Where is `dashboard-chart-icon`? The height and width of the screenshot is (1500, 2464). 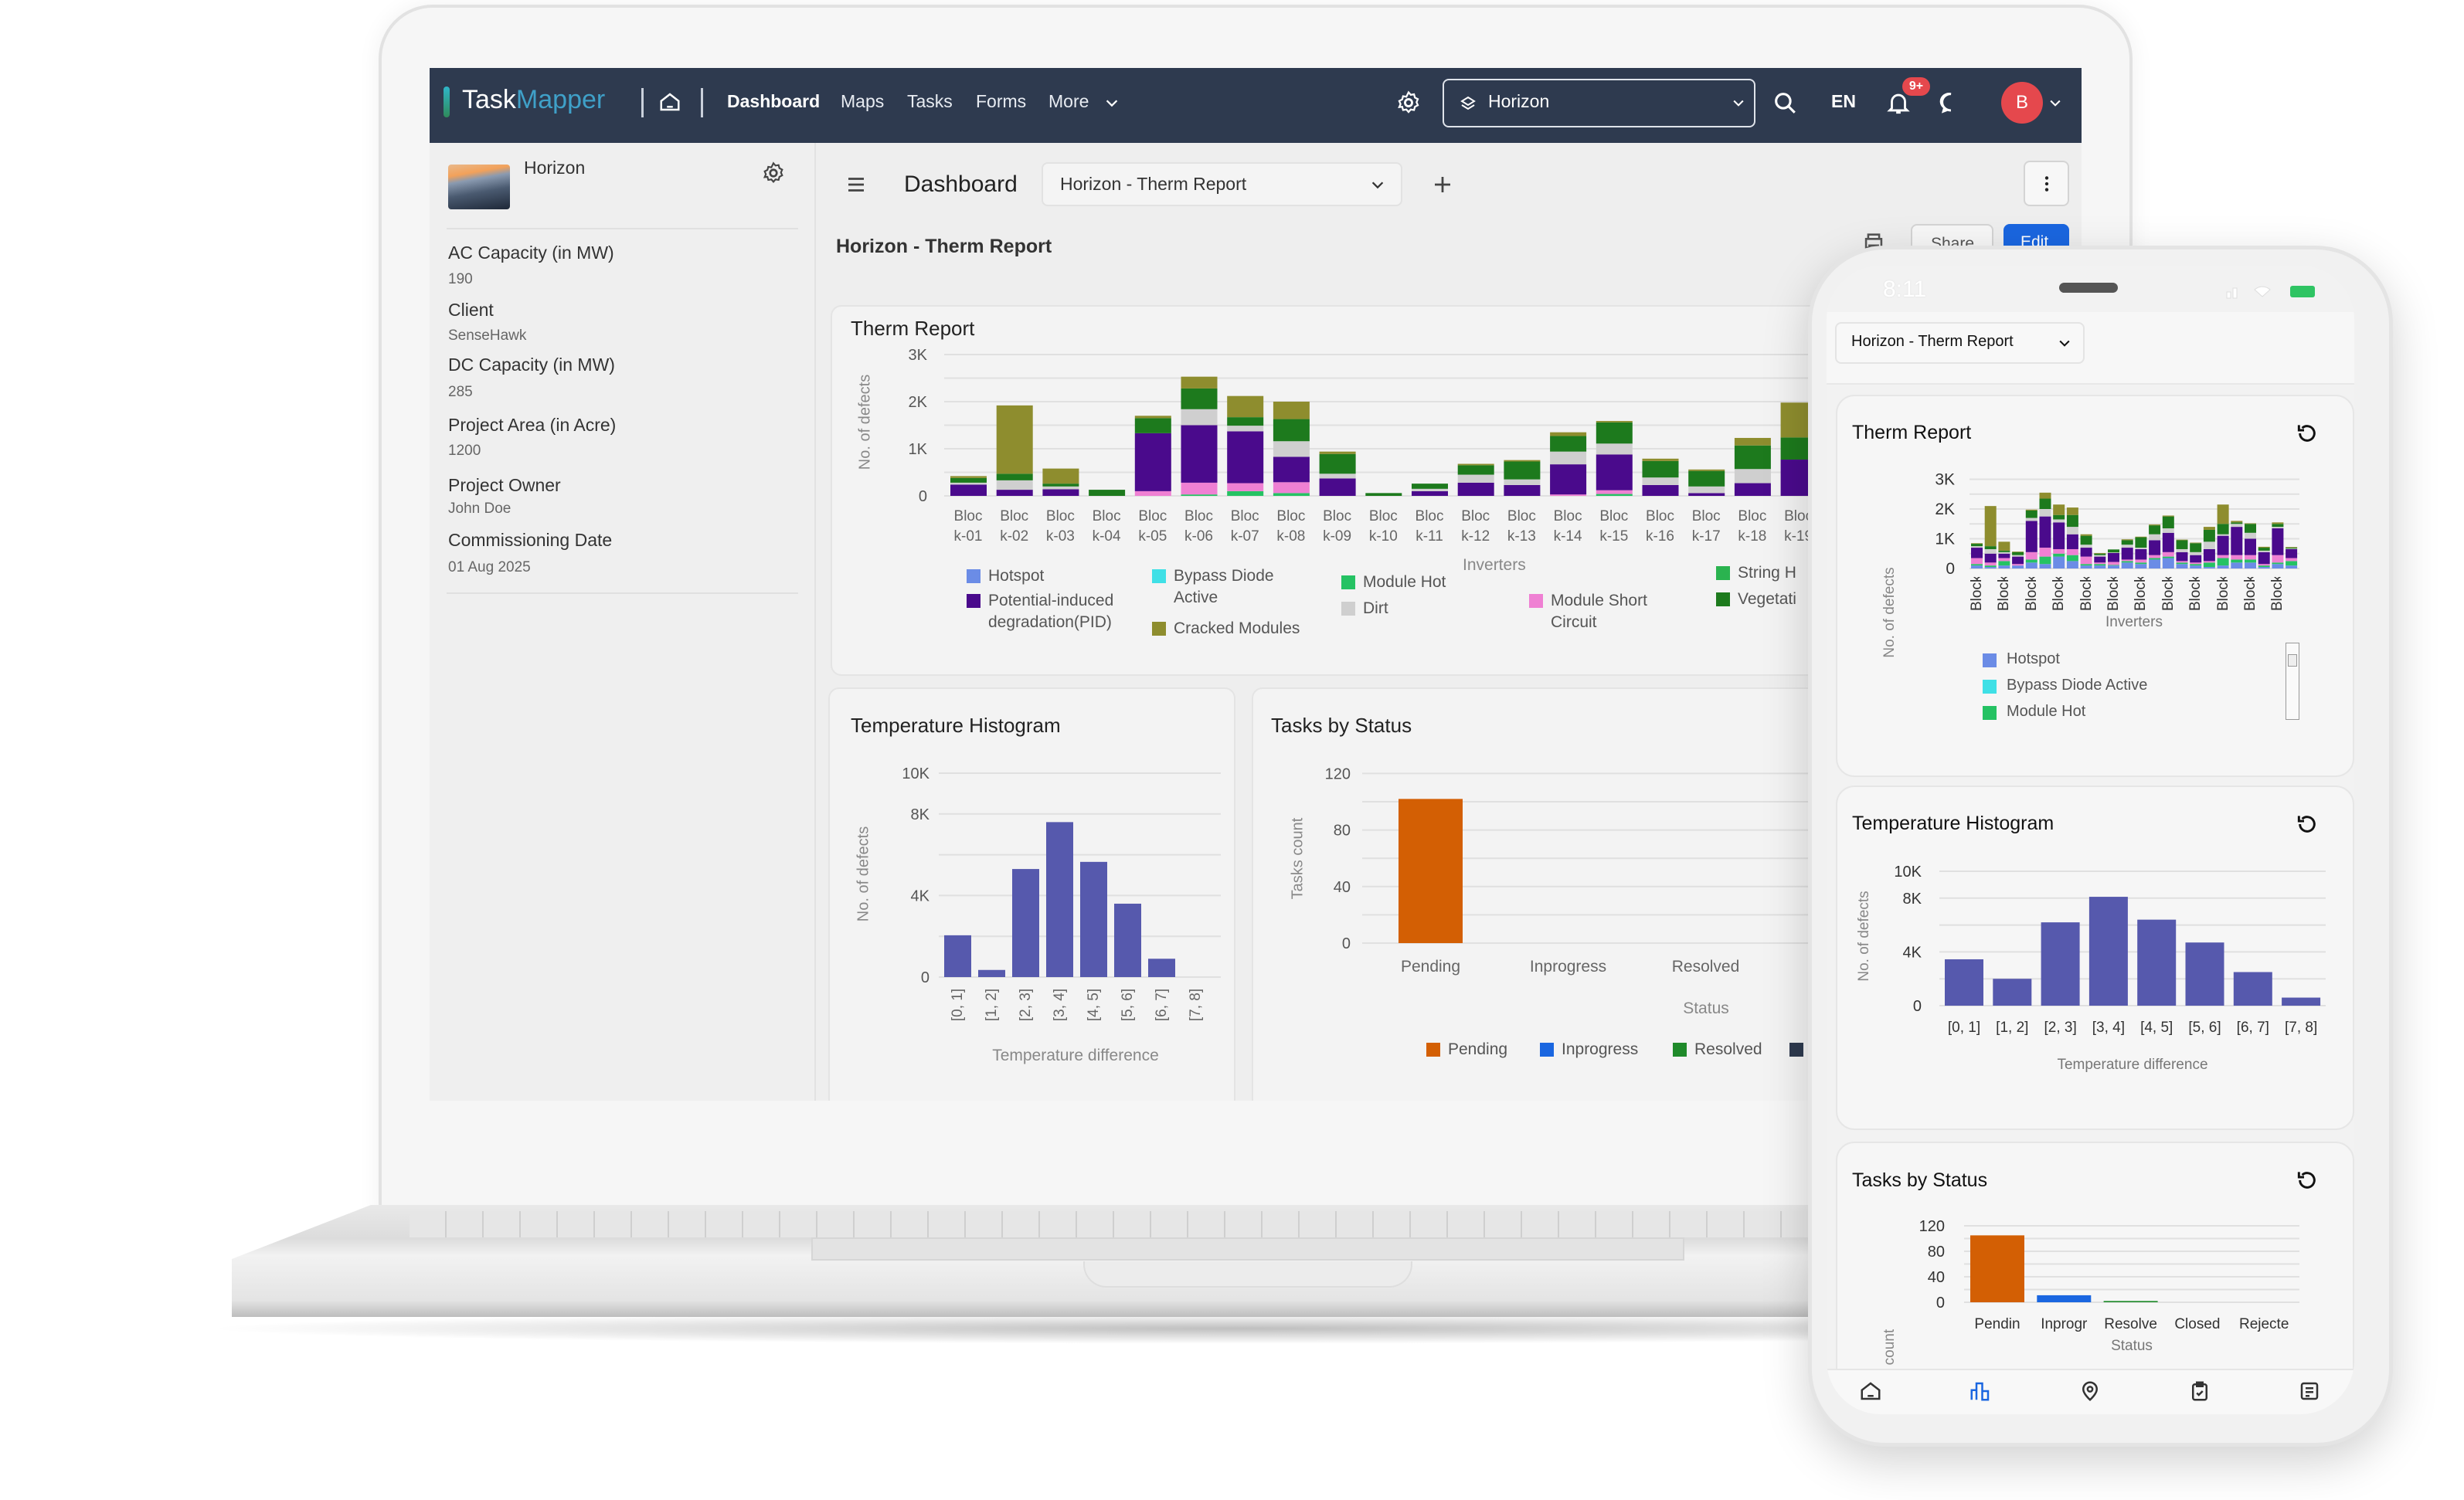 dashboard-chart-icon is located at coordinates (1980, 1391).